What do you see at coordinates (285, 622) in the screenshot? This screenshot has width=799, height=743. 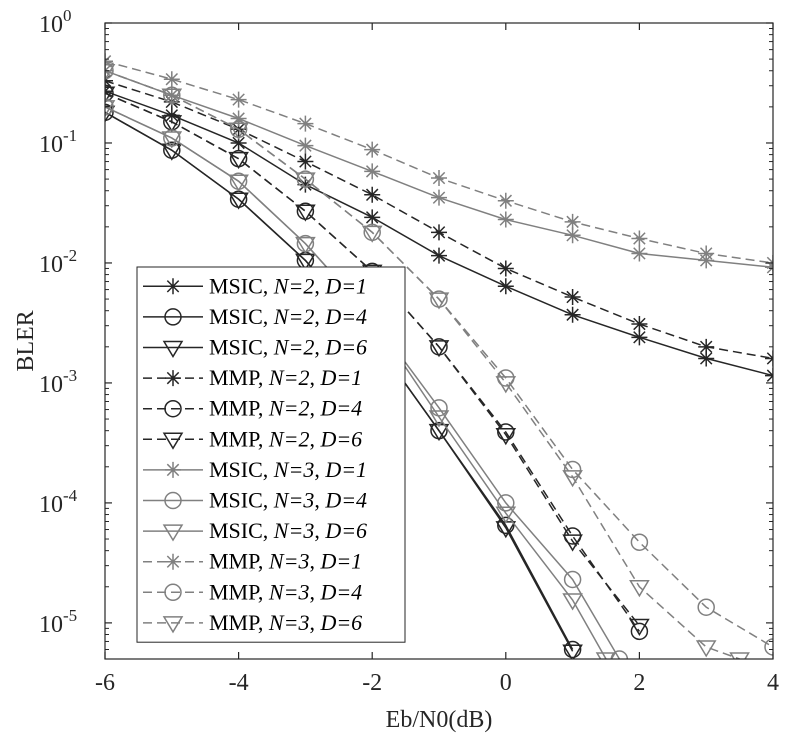 I see `legend-label: MMP, N=3, D=6` at bounding box center [285, 622].